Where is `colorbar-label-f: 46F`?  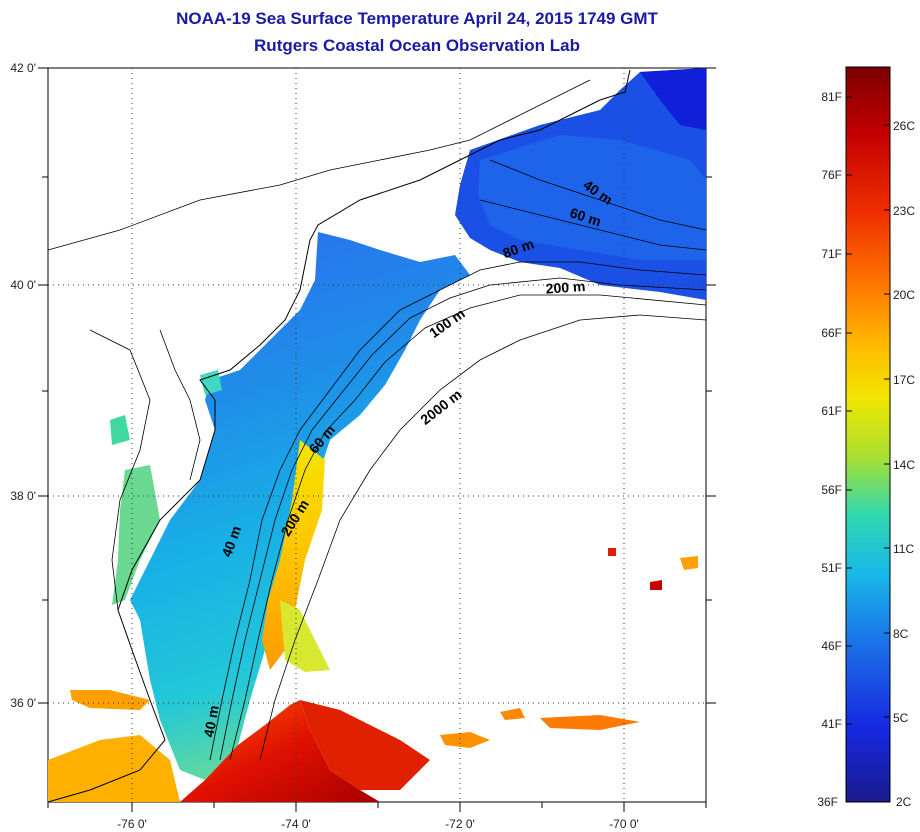 colorbar-label-f: 46F is located at coordinates (831, 646).